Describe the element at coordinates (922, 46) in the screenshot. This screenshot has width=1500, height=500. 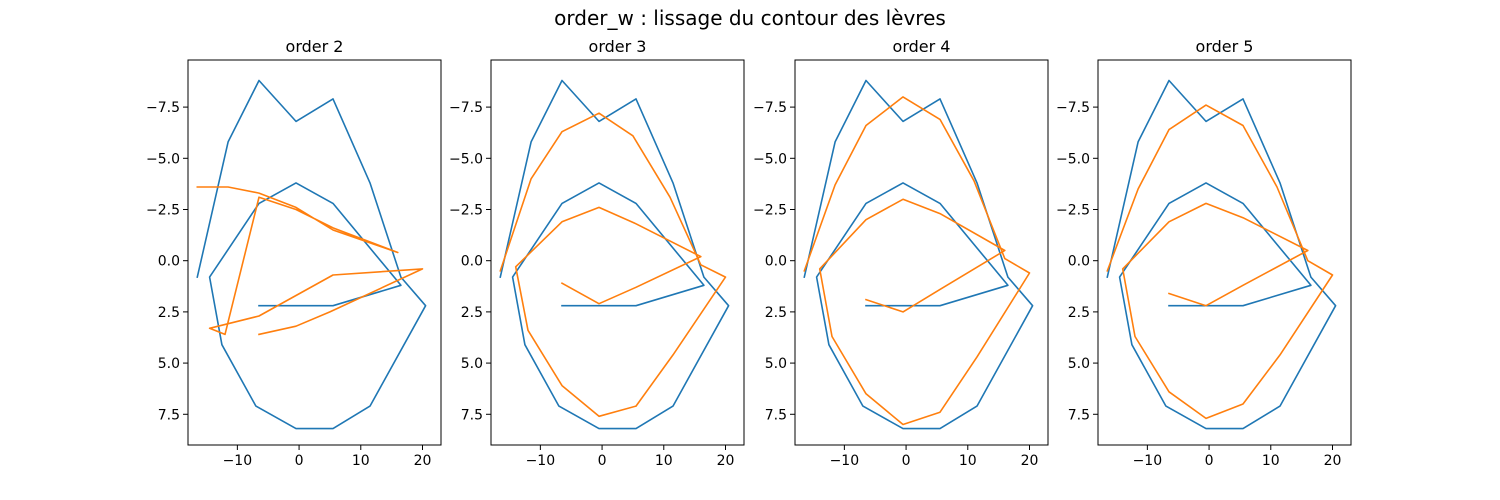
I see `subplot-title: order 4` at that location.